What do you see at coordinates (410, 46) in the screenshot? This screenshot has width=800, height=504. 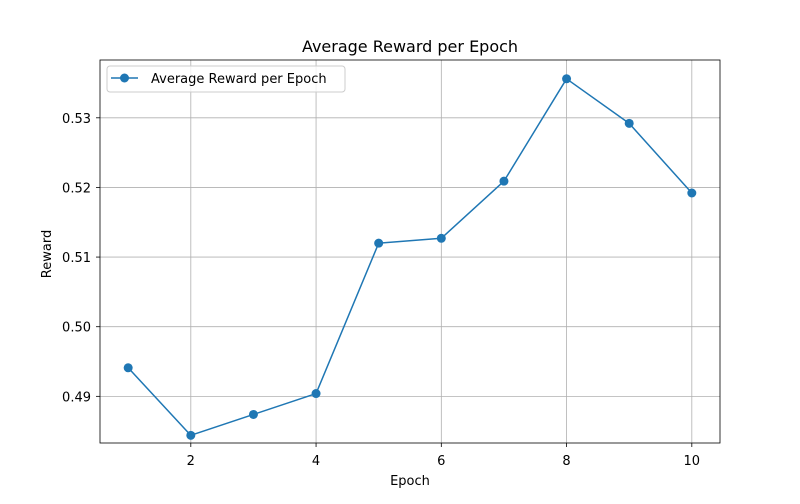 I see `chart-title: Average Reward per Epoch` at bounding box center [410, 46].